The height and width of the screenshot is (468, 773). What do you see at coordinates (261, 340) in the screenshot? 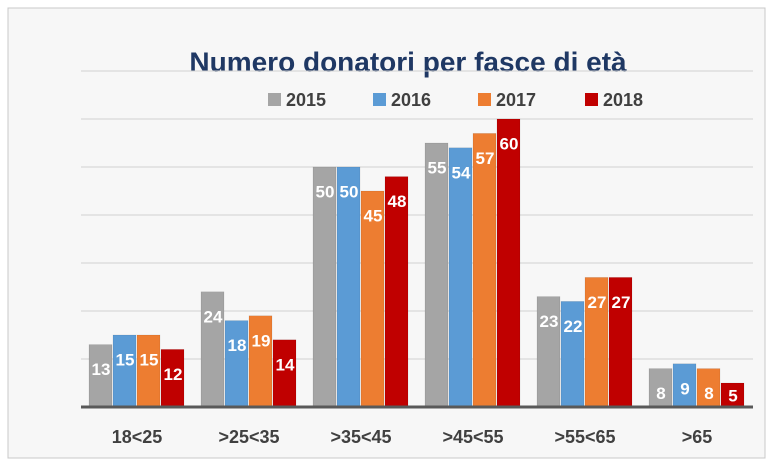
I see `data-label: 19` at bounding box center [261, 340].